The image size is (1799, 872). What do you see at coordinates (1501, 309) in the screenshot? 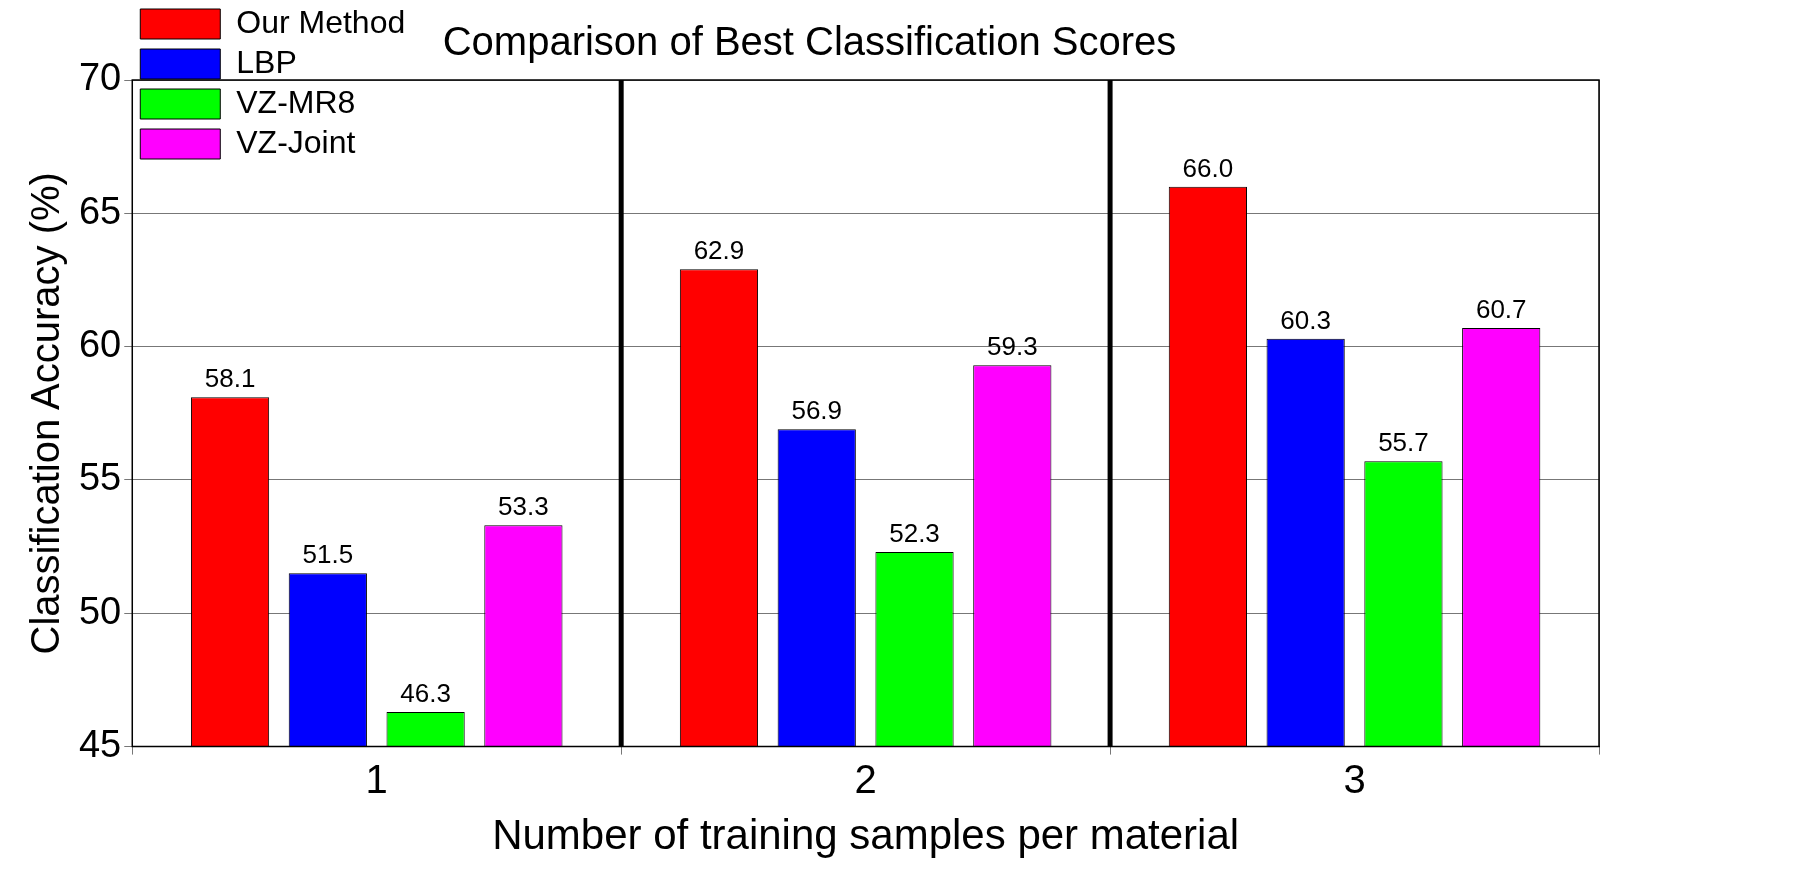
I see `text: 60.7` at bounding box center [1501, 309].